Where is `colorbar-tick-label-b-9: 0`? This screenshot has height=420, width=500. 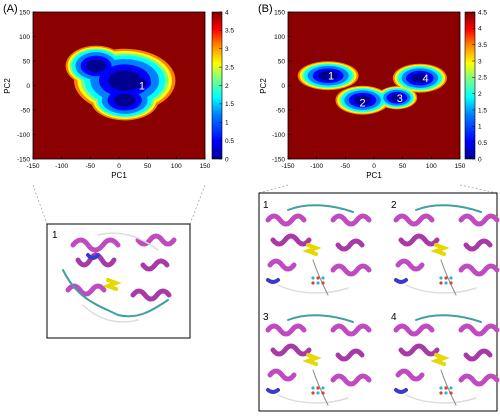 colorbar-tick-label-b-9: 0 is located at coordinates (480, 159).